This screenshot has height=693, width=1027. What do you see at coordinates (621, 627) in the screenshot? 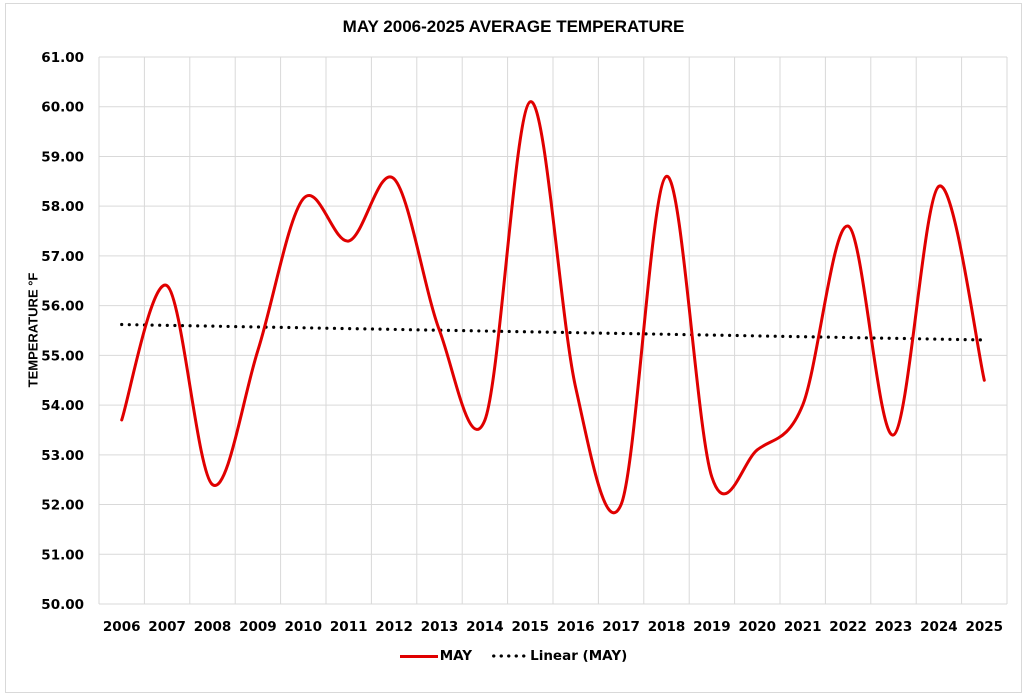
I see `x-tick-label: 2017` at bounding box center [621, 627].